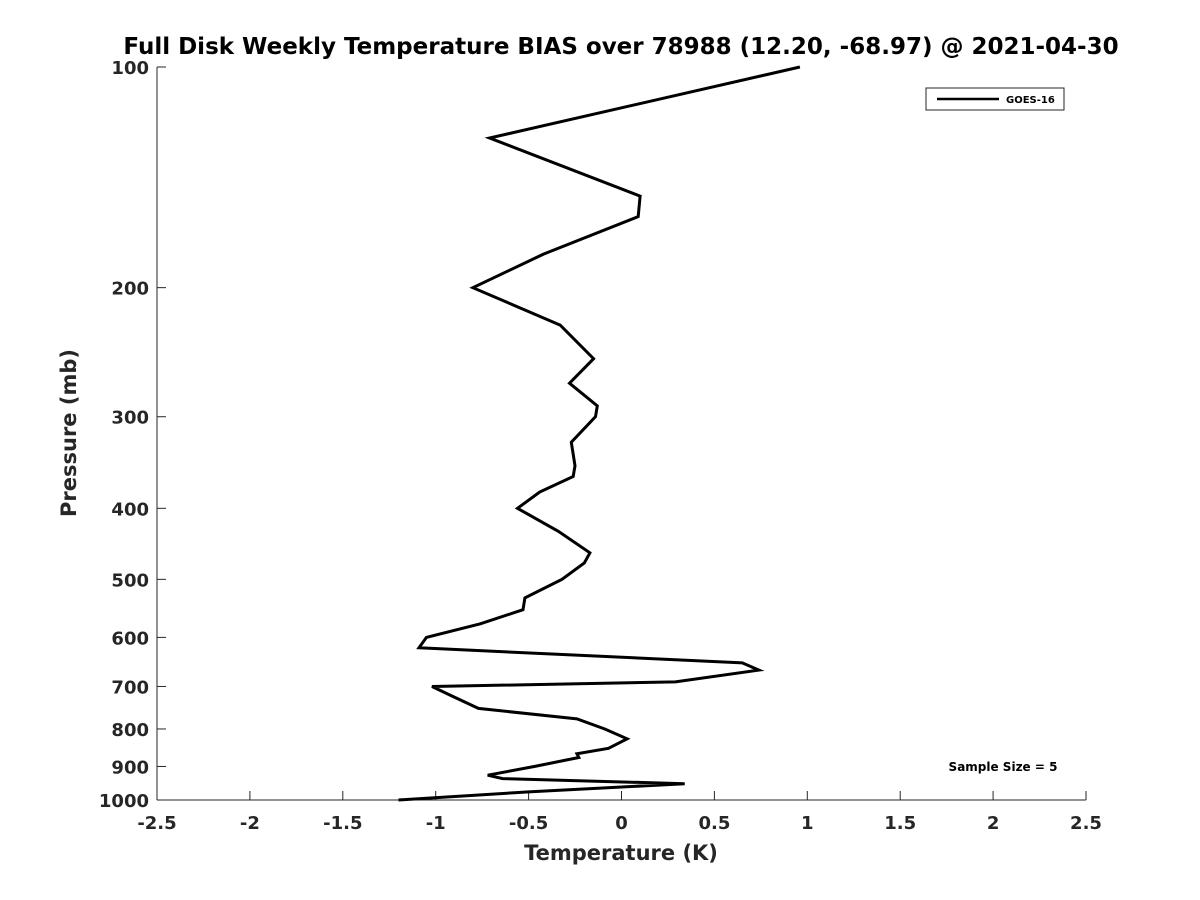  What do you see at coordinates (130, 730) in the screenshot?
I see `y-tick-label: 800` at bounding box center [130, 730].